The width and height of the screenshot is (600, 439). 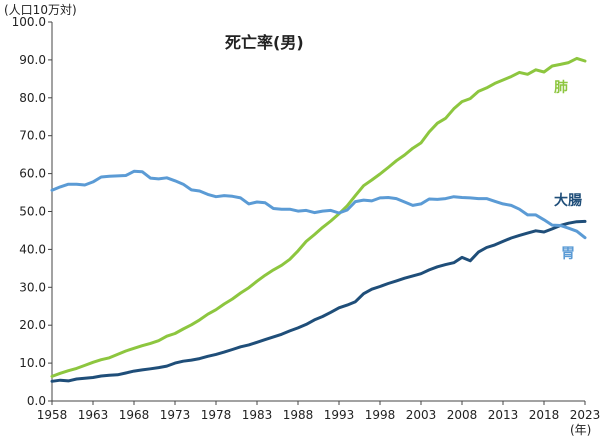 What do you see at coordinates (175, 415) in the screenshot?
I see `x-tick-label: 1973` at bounding box center [175, 415].